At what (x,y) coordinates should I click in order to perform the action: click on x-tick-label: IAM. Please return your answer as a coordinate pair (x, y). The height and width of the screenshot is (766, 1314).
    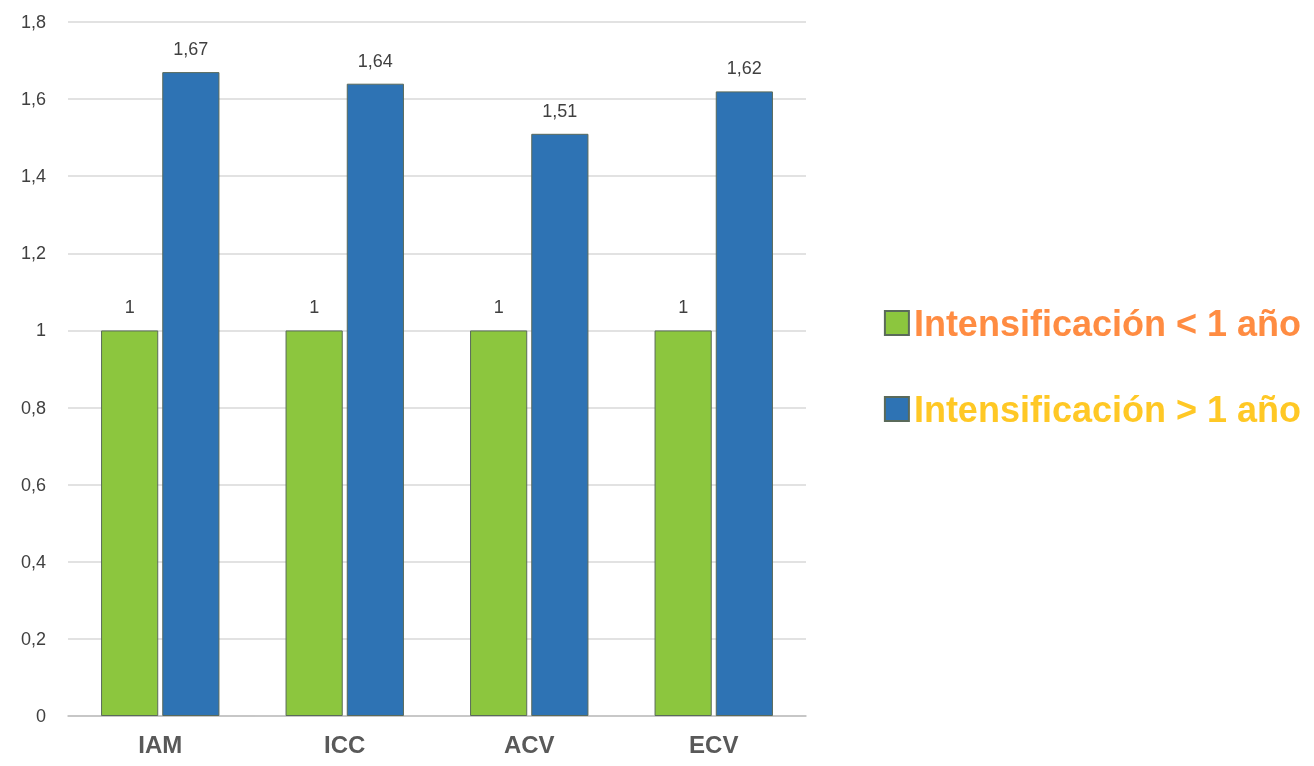
    Looking at the image, I should click on (160, 744).